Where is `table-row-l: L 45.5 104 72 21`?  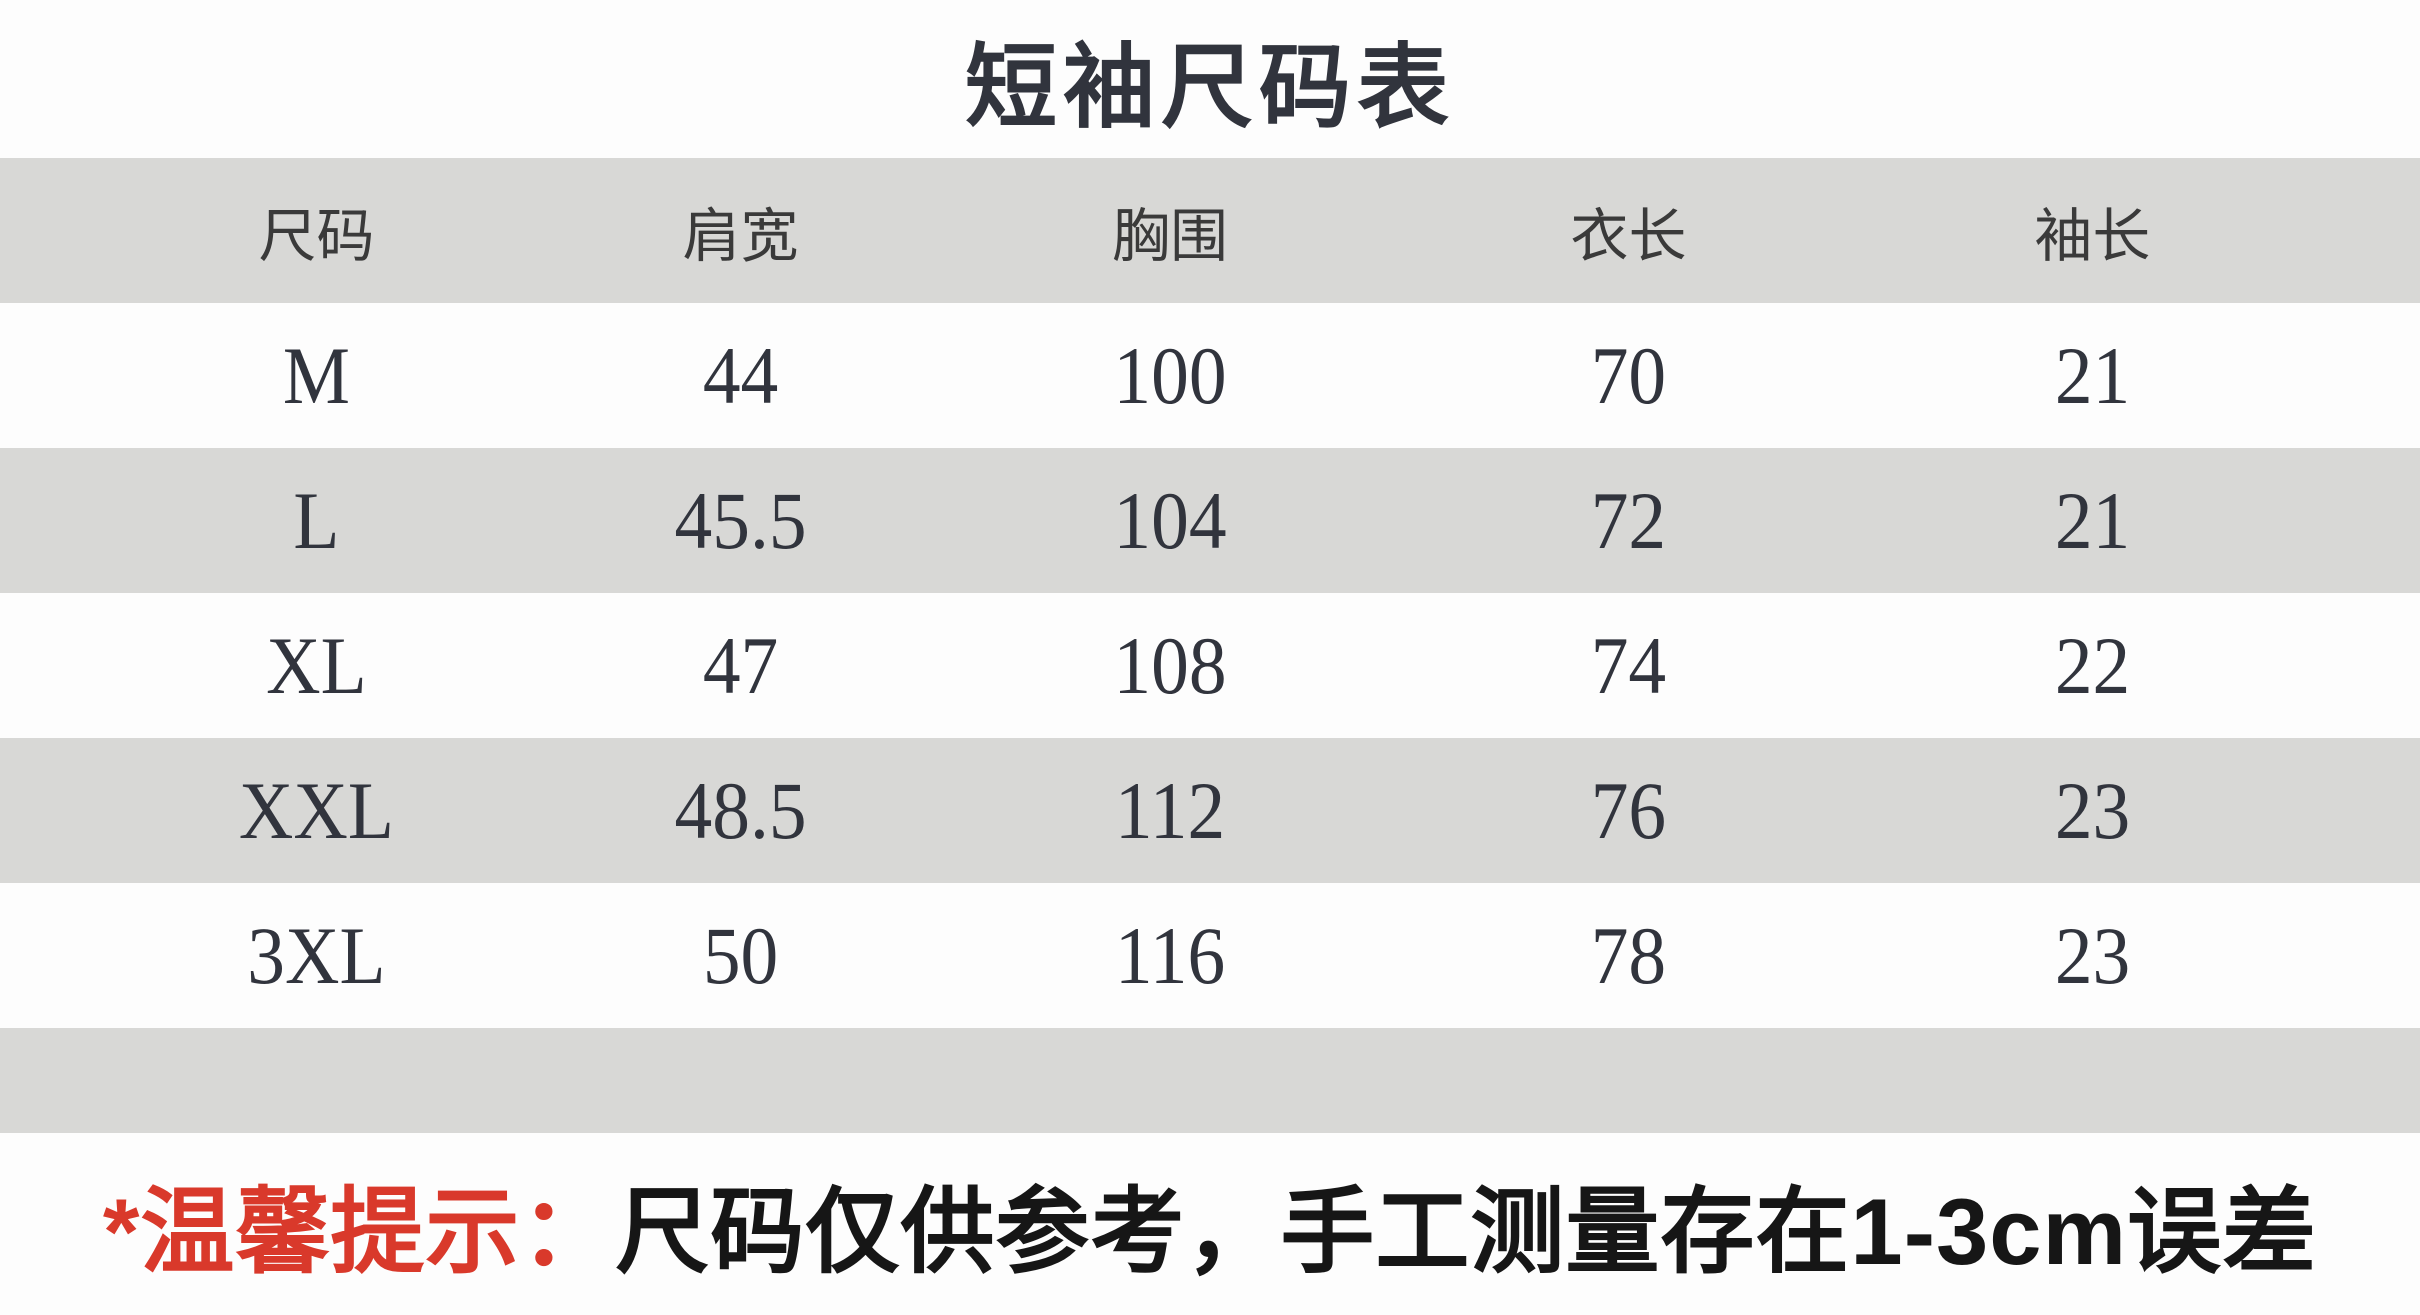 table-row-l: L 45.5 104 72 21 is located at coordinates (1210, 520).